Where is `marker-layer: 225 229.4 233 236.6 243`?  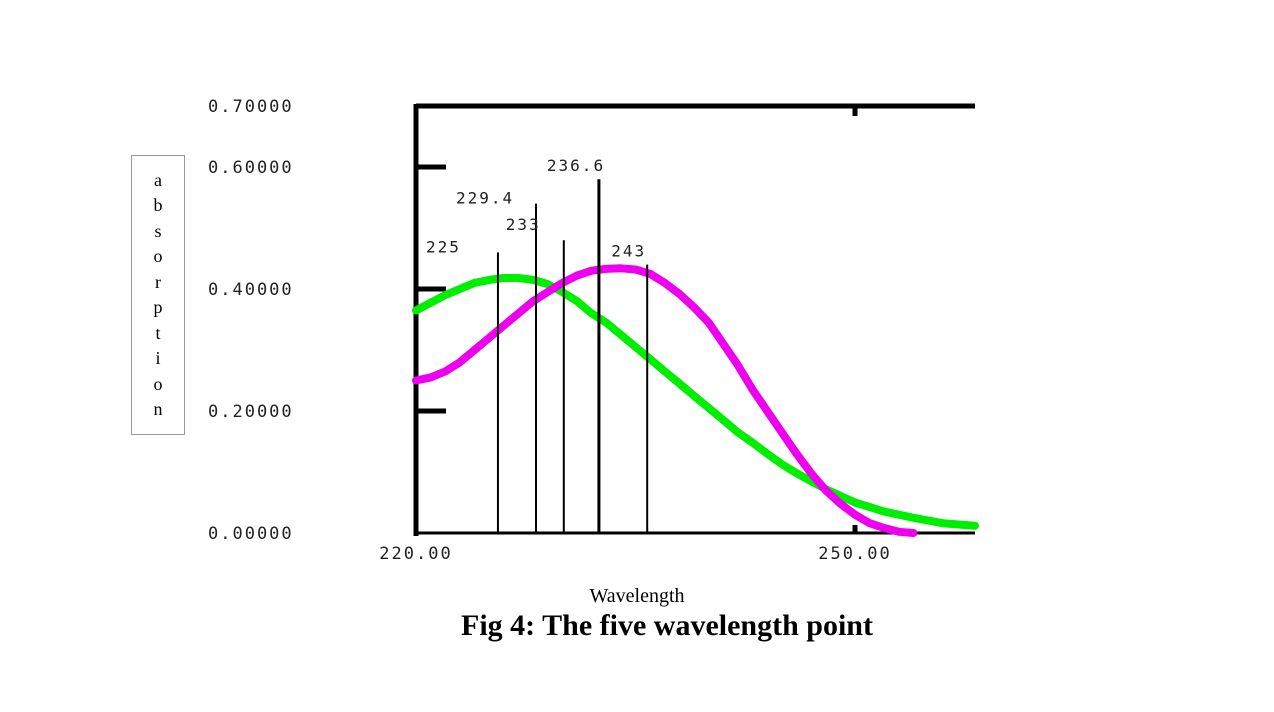 marker-layer: 225 229.4 233 236.6 243 is located at coordinates (537, 344).